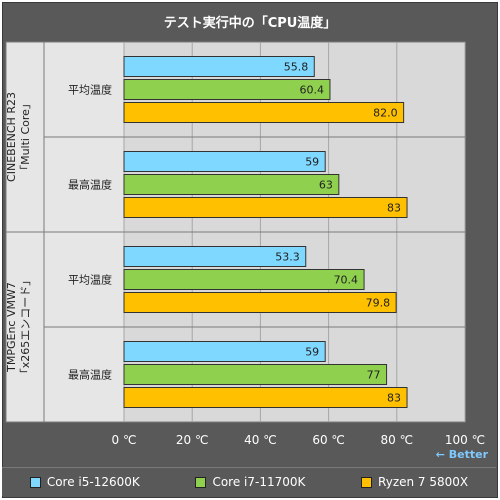 The height and width of the screenshot is (500, 500). I want to click on bar-value-label: 70.4, so click(346, 280).